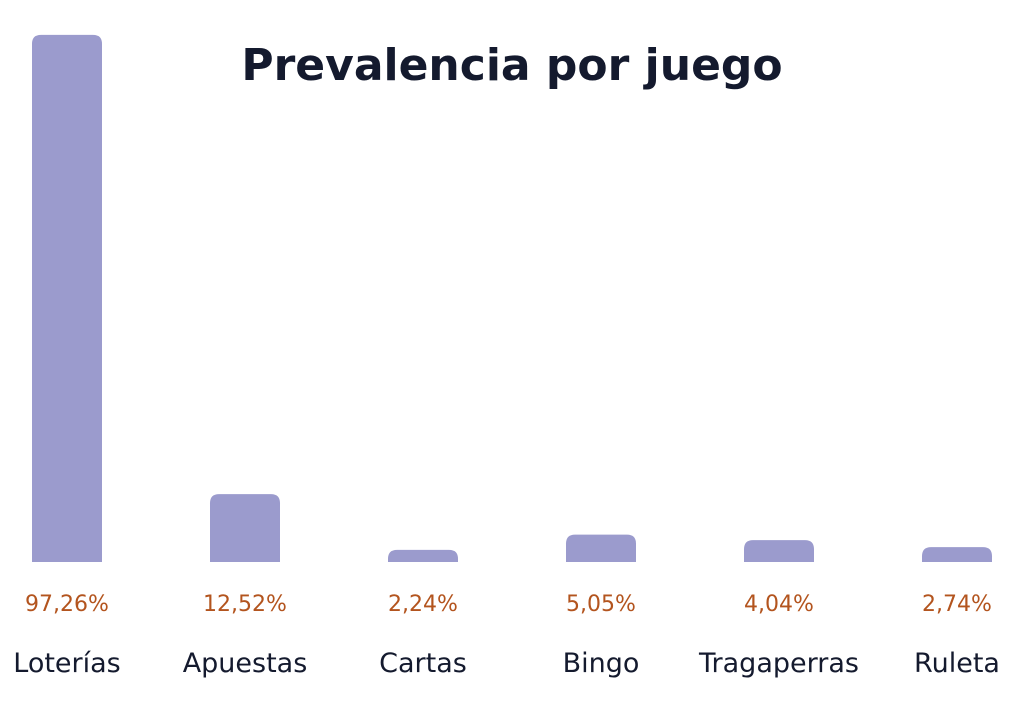 This screenshot has height=710, width=1024. What do you see at coordinates (67, 604) in the screenshot?
I see `value-label: 97,26%` at bounding box center [67, 604].